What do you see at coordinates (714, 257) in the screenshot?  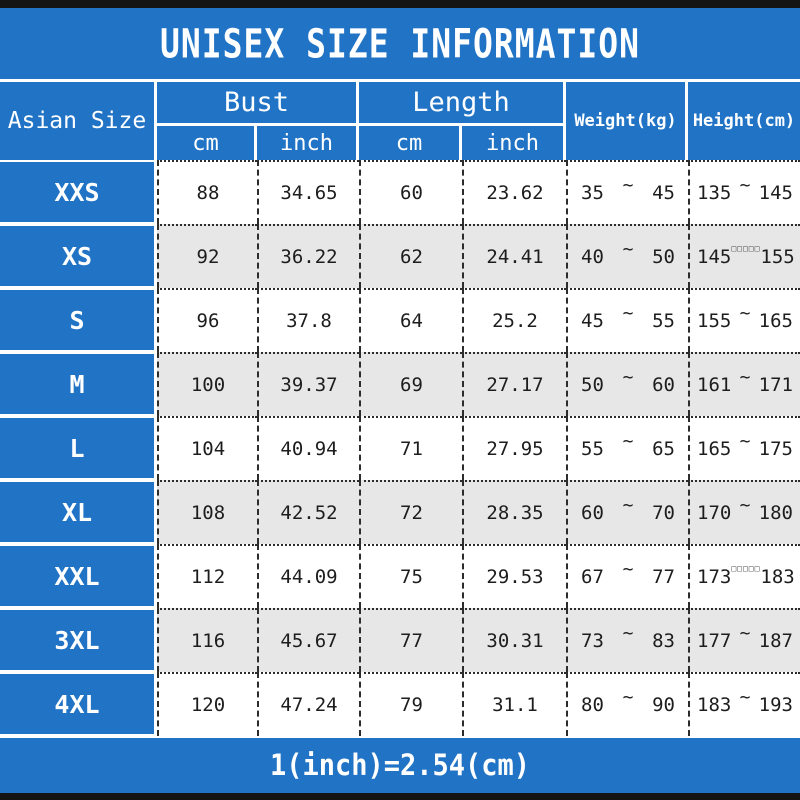 I see `height-min: 145` at bounding box center [714, 257].